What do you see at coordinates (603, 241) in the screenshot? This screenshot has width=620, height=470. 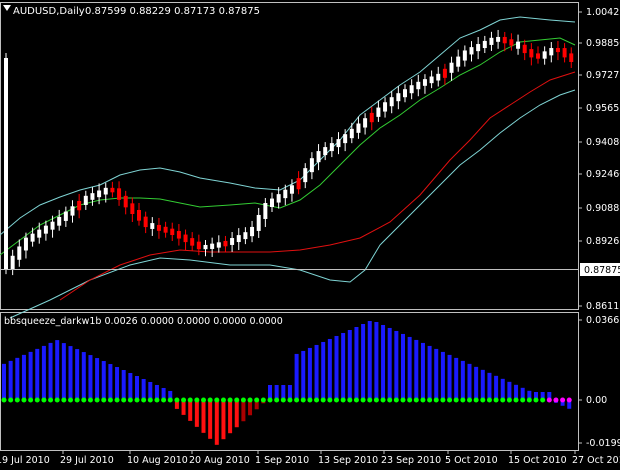 I see `price-tick-label: 0.89265` at bounding box center [603, 241].